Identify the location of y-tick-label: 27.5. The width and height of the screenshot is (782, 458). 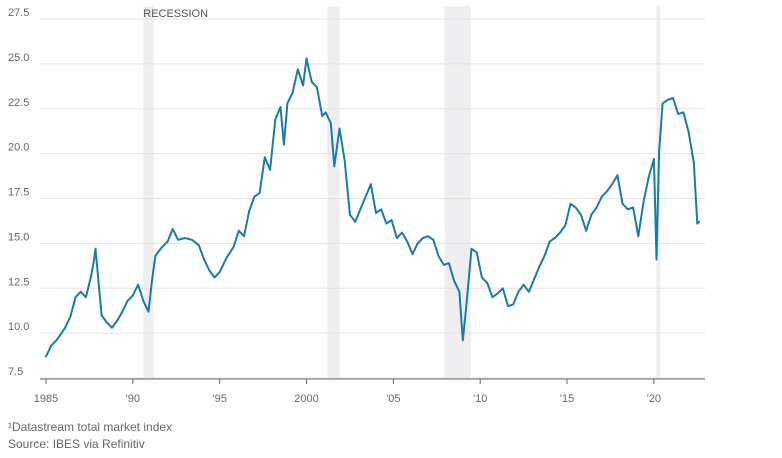
(18, 13).